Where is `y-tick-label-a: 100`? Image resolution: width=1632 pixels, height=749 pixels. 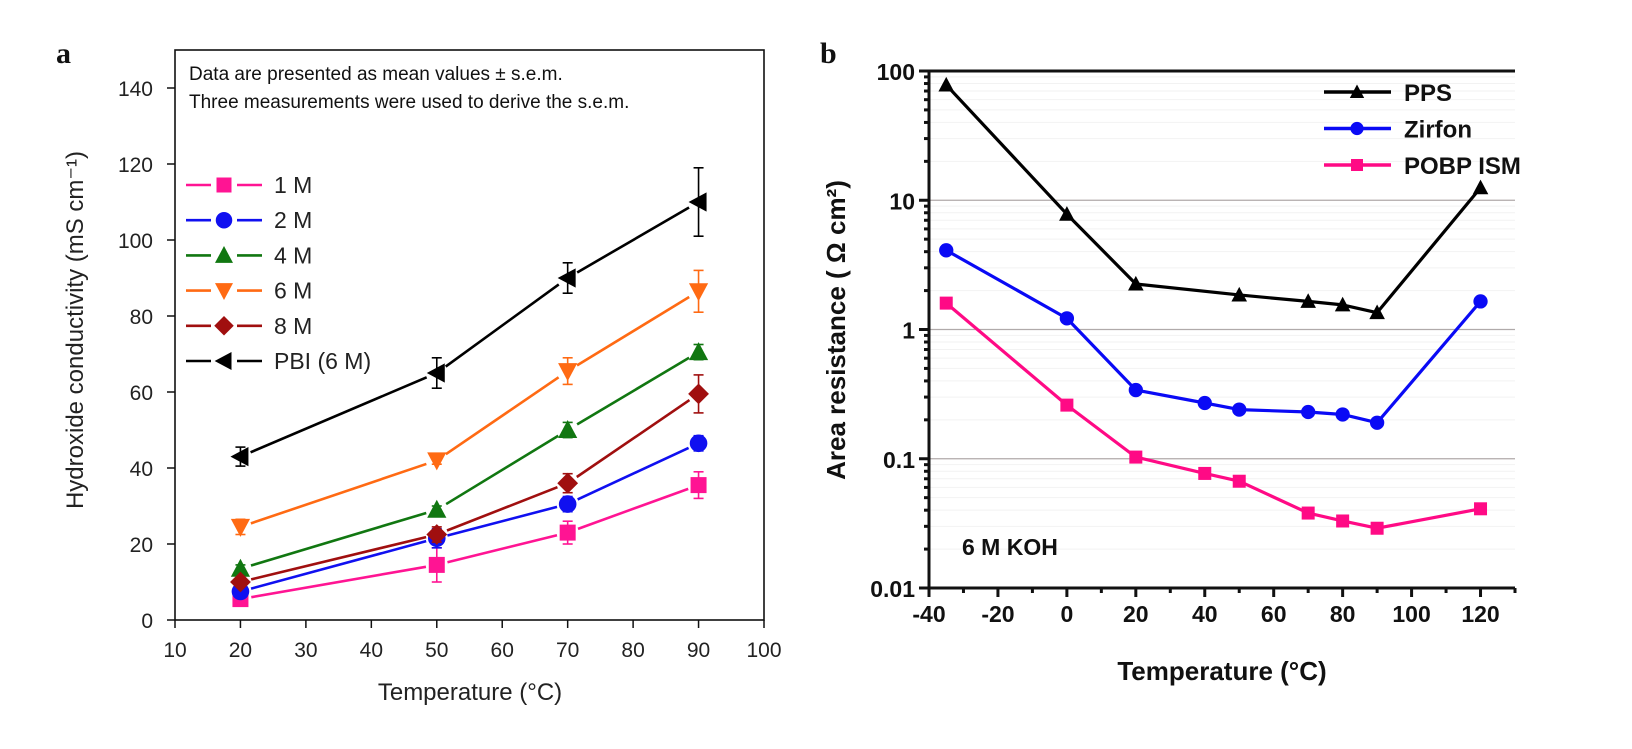 y-tick-label-a: 100 is located at coordinates (135, 241).